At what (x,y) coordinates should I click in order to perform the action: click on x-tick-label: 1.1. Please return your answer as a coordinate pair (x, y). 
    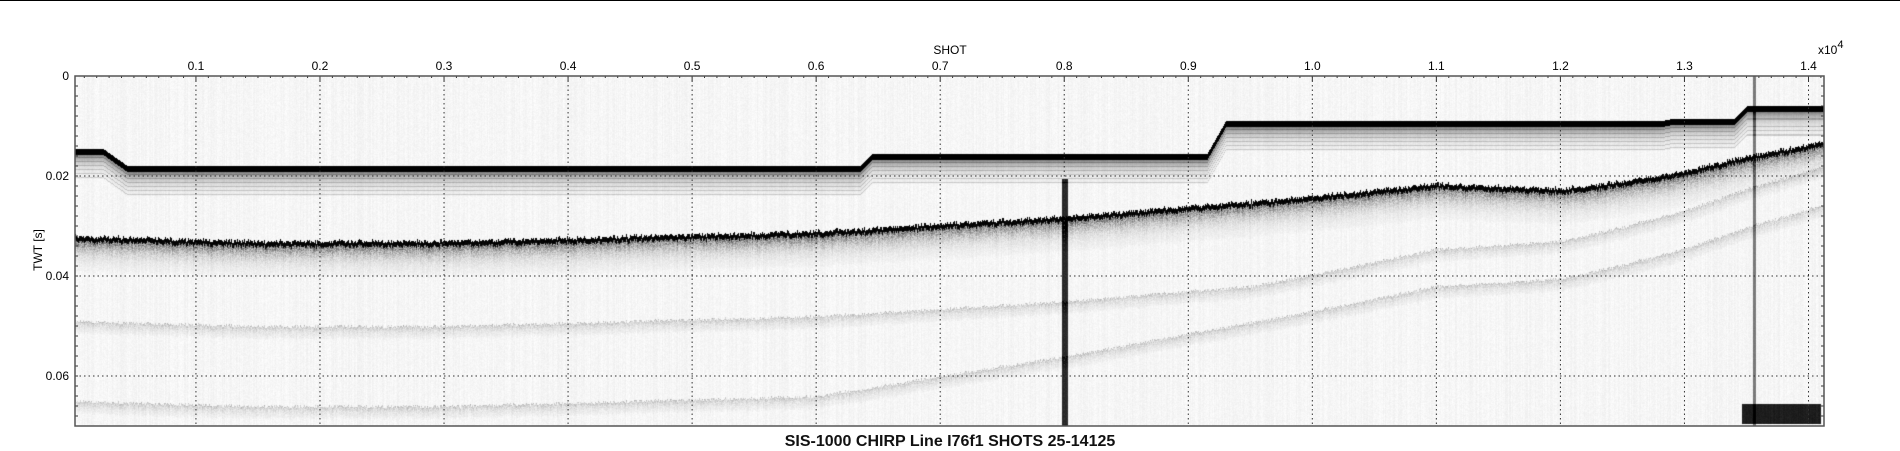
    Looking at the image, I should click on (1436, 66).